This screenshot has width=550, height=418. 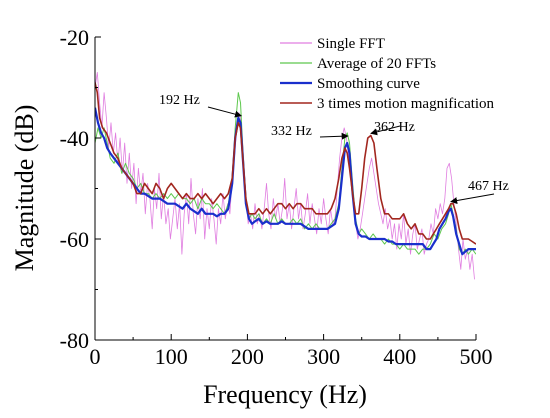 What do you see at coordinates (95, 356) in the screenshot?
I see `x-tick-label: 0` at bounding box center [95, 356].